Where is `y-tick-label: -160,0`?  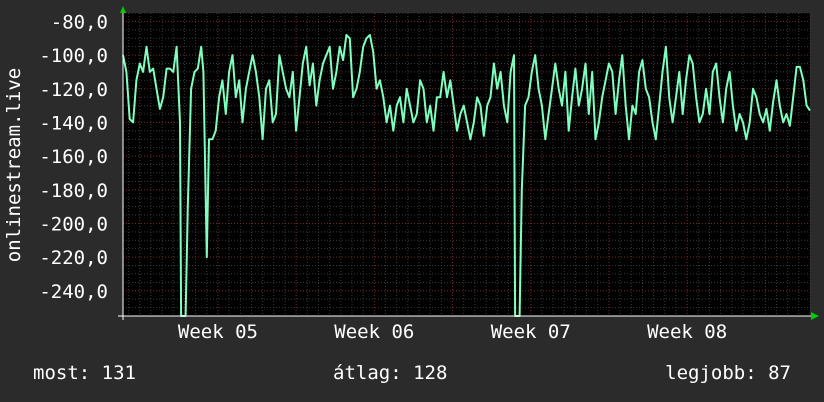
y-tick-label: -160,0 is located at coordinates (73, 157).